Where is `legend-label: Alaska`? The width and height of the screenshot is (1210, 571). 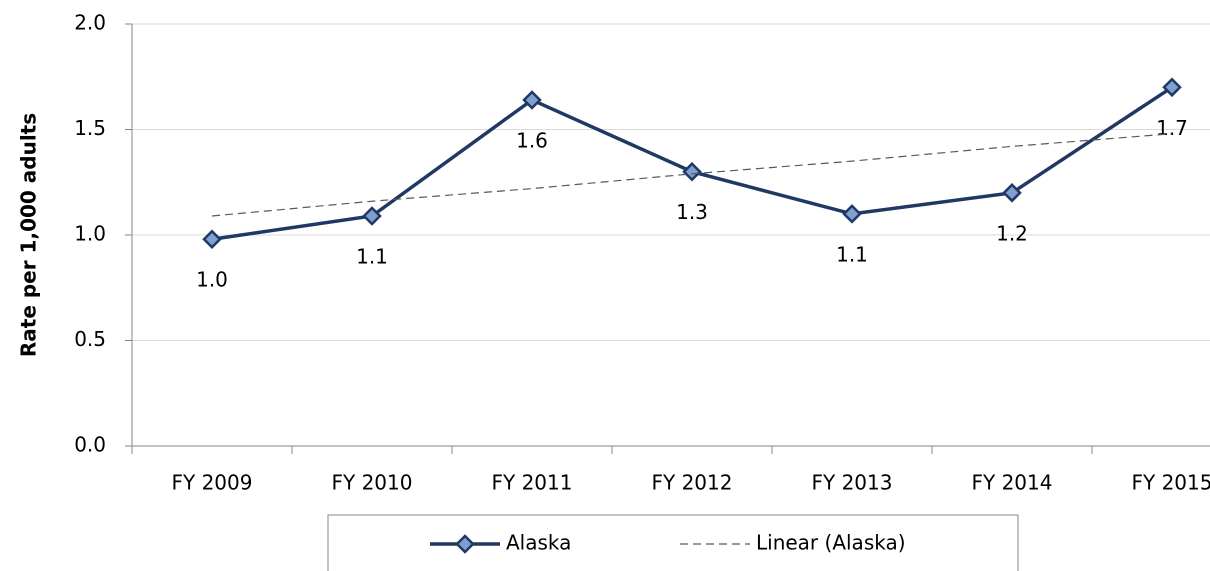
legend-label: Alaska is located at coordinates (538, 543).